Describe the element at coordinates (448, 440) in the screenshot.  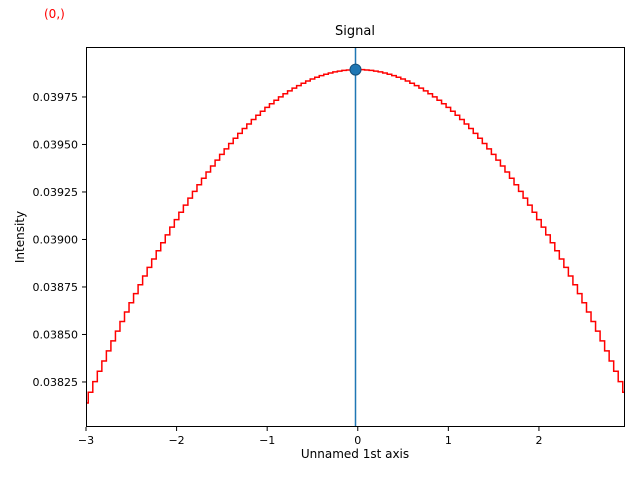
I see `x-tick-label: 1` at that location.